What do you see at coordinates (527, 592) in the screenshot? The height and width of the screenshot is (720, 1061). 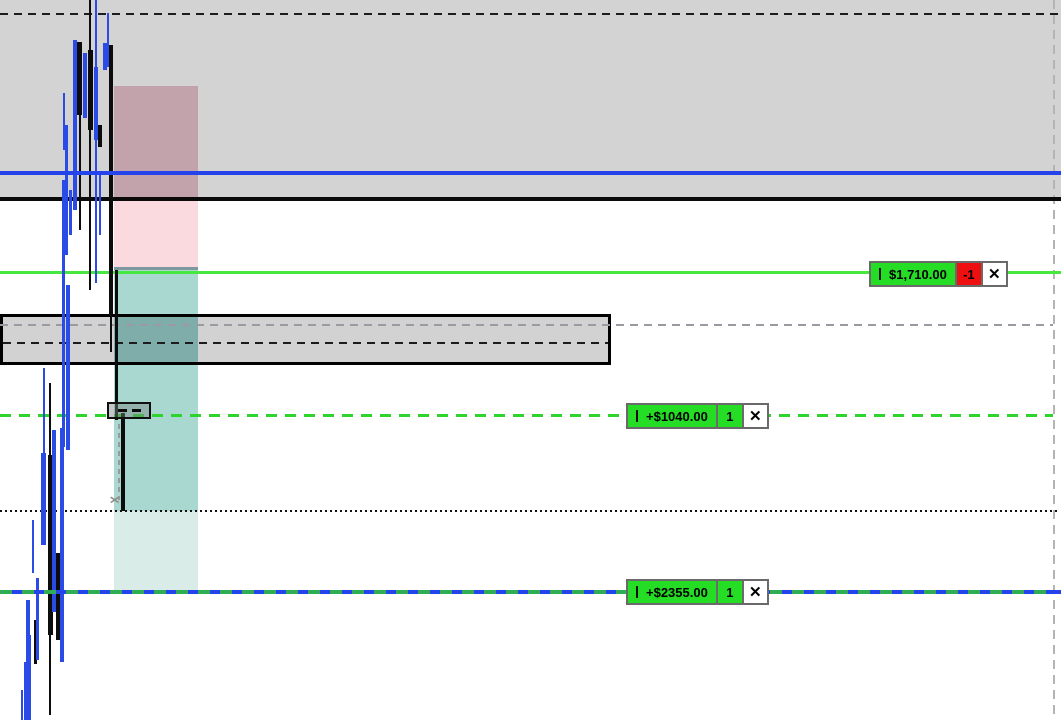 I see `stop-green-dash-overlay` at bounding box center [527, 592].